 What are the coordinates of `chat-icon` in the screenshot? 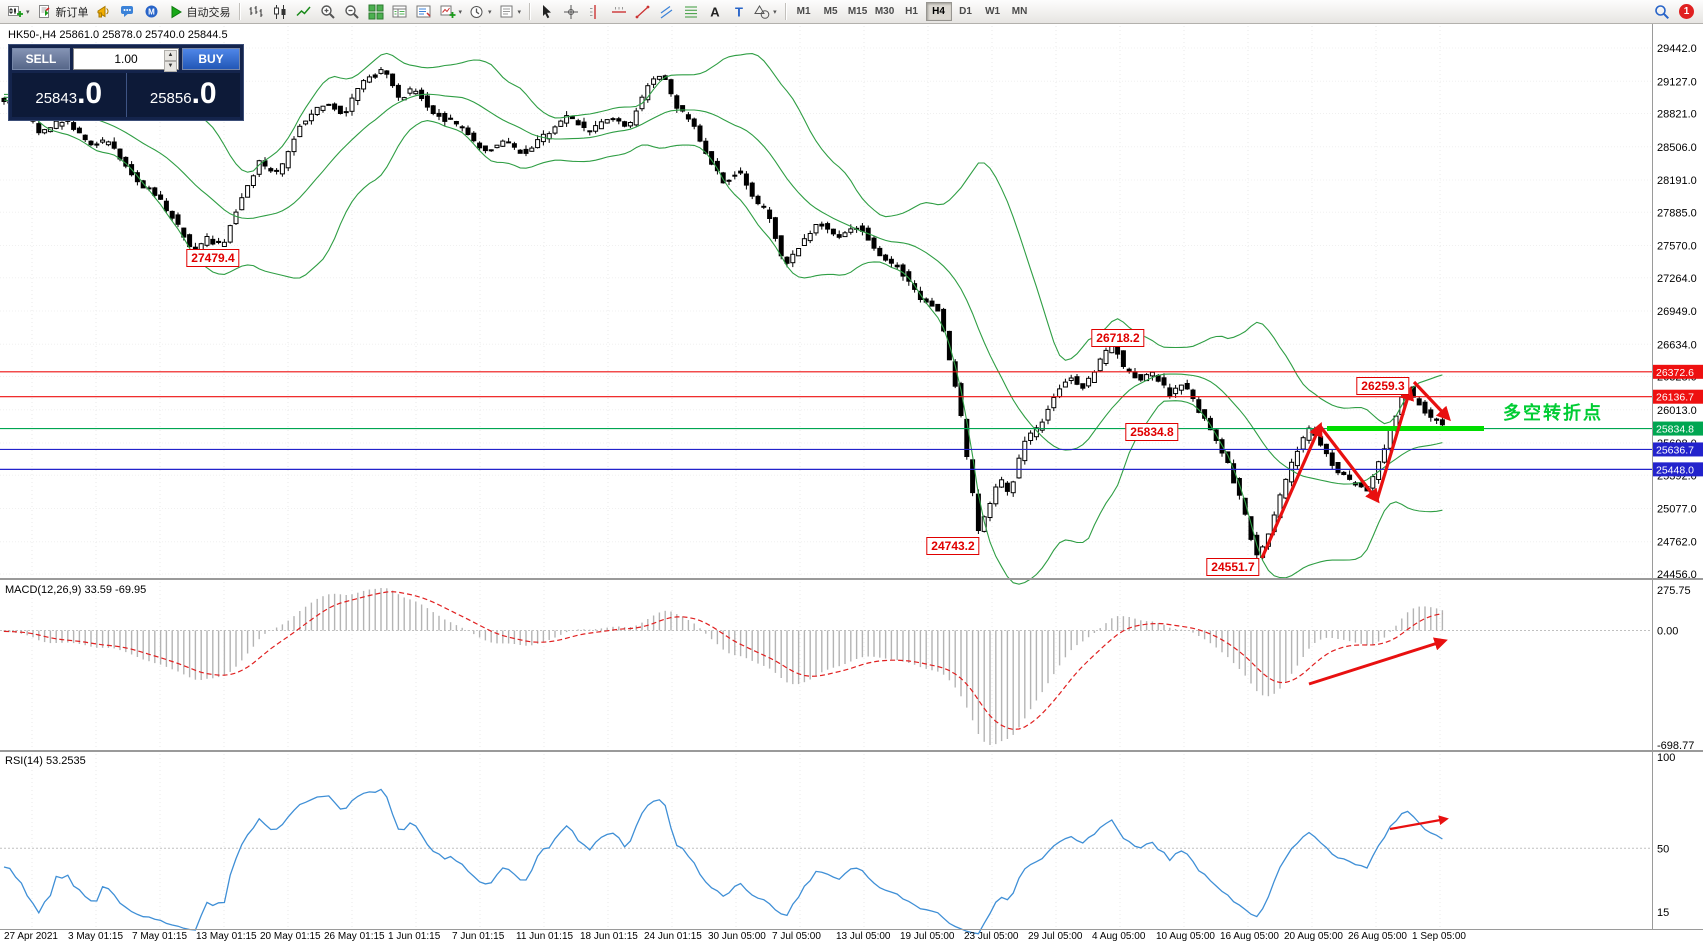 It's located at (127, 11).